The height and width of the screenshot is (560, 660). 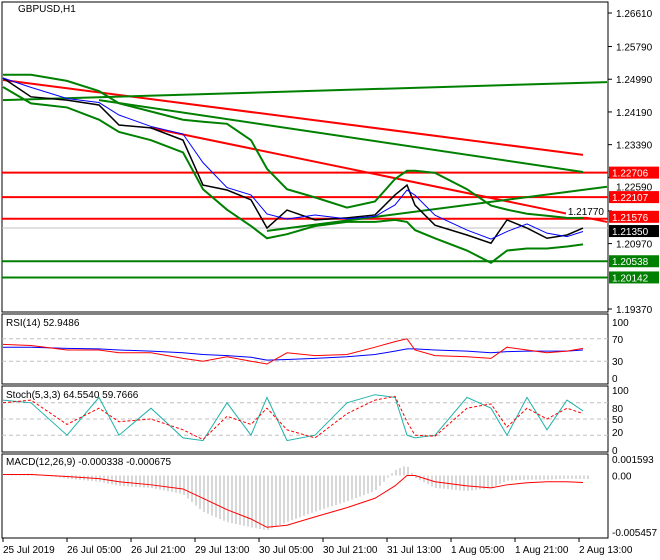 I want to click on rsi-ma-line, so click(x=293, y=353).